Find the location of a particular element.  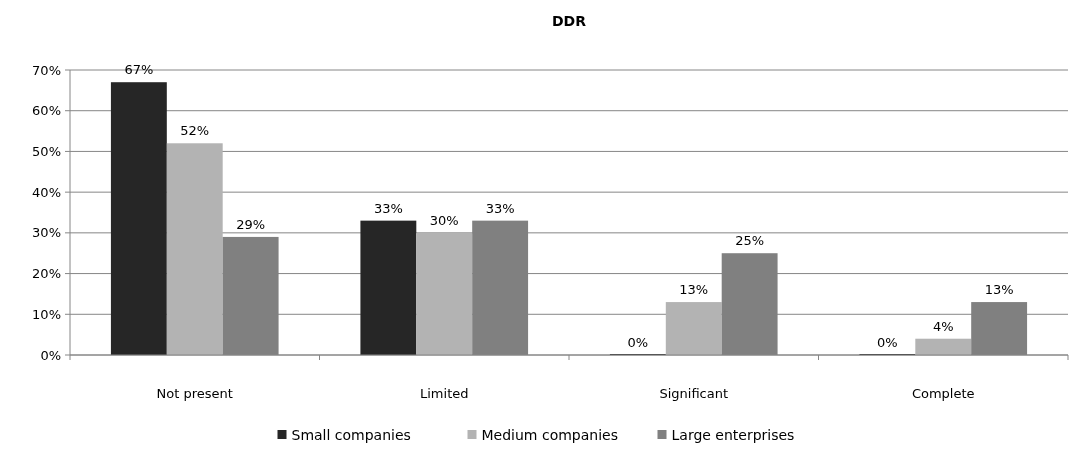

data-label: 25% is located at coordinates (750, 241).